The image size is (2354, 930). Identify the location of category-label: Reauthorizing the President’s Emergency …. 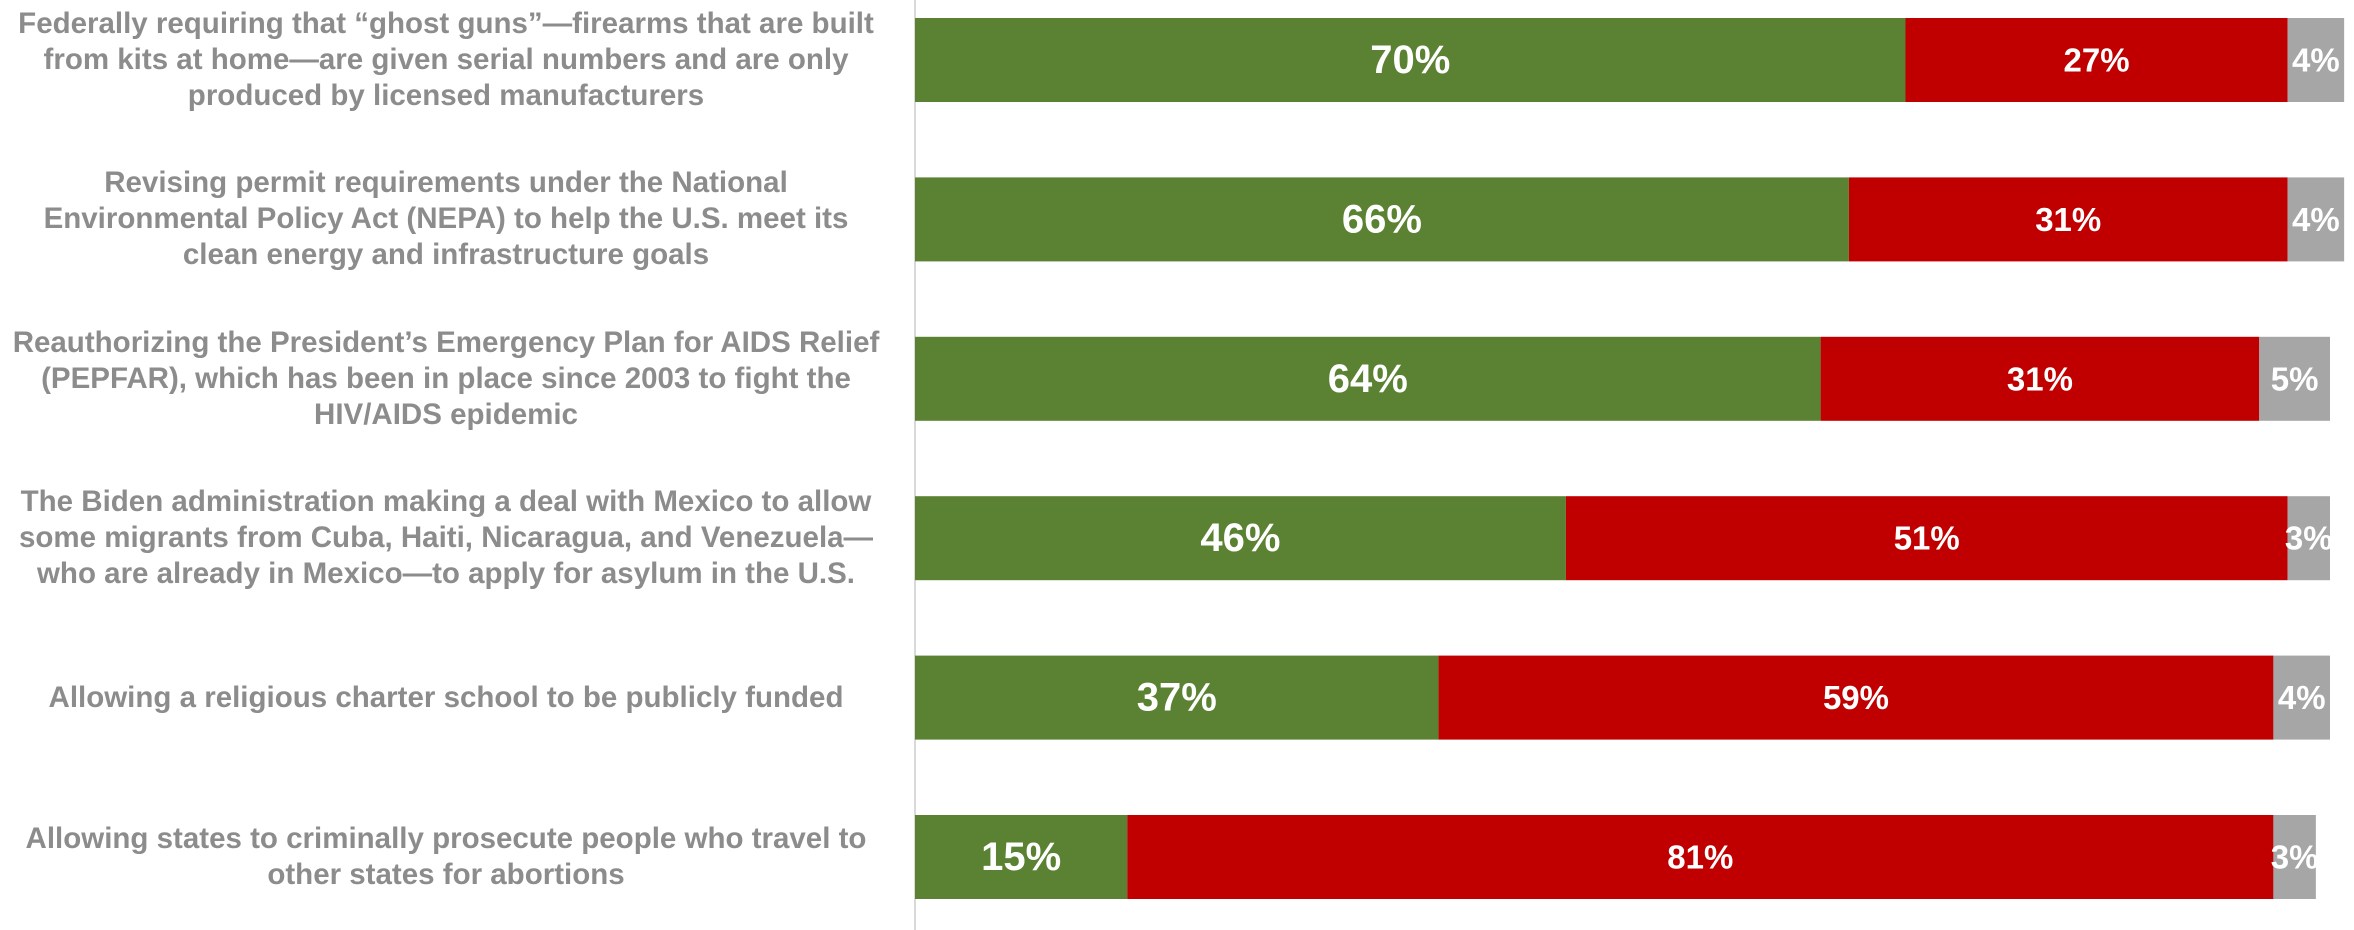
(446, 378).